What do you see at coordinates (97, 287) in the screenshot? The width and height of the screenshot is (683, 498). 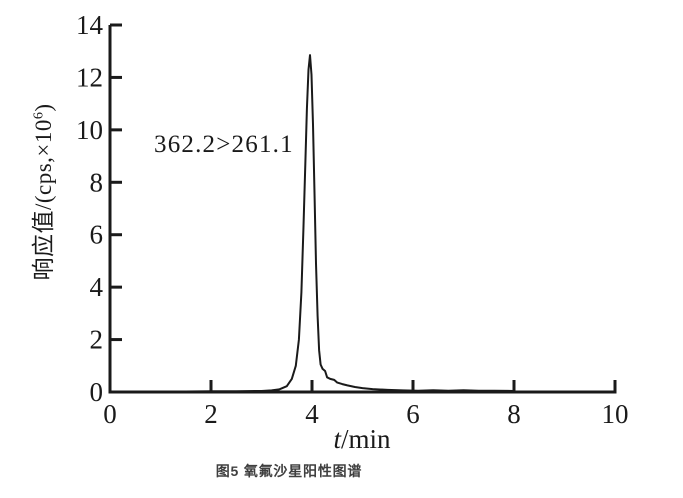 I see `y-axis-tick-label: 4` at bounding box center [97, 287].